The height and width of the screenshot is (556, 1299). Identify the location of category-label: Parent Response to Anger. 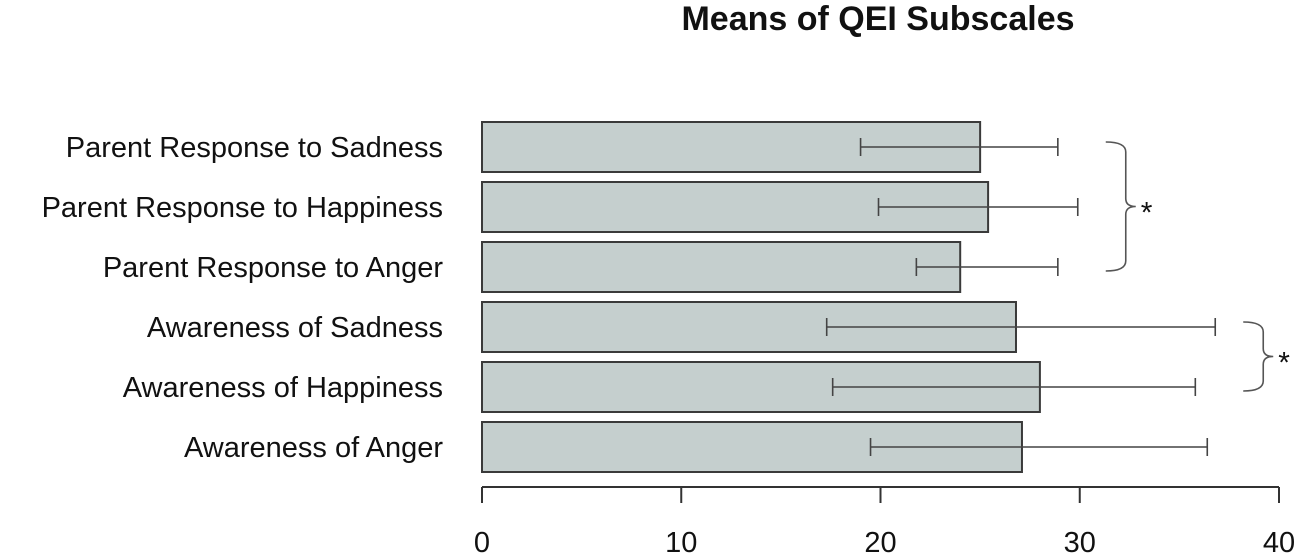
(273, 268).